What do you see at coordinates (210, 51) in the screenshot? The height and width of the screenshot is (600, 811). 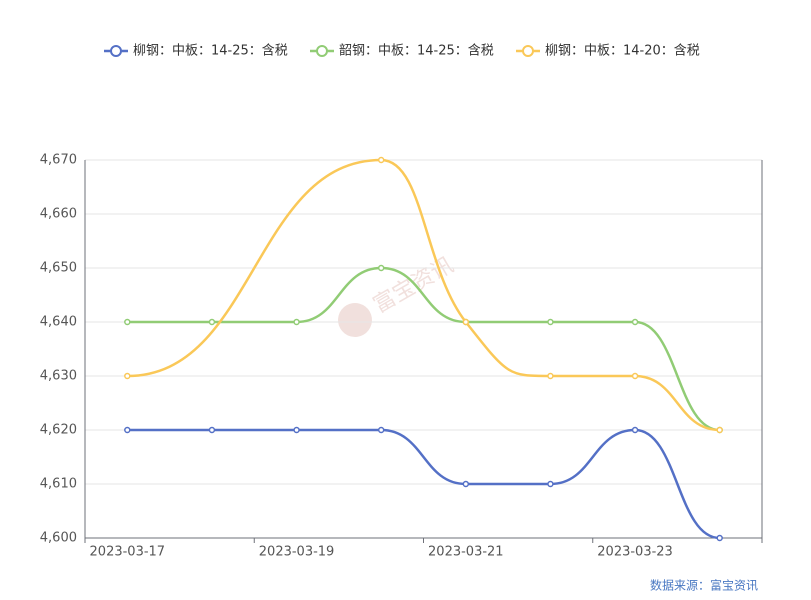 I see `legend-label: 柳钢：中板：14-25：含税` at bounding box center [210, 51].